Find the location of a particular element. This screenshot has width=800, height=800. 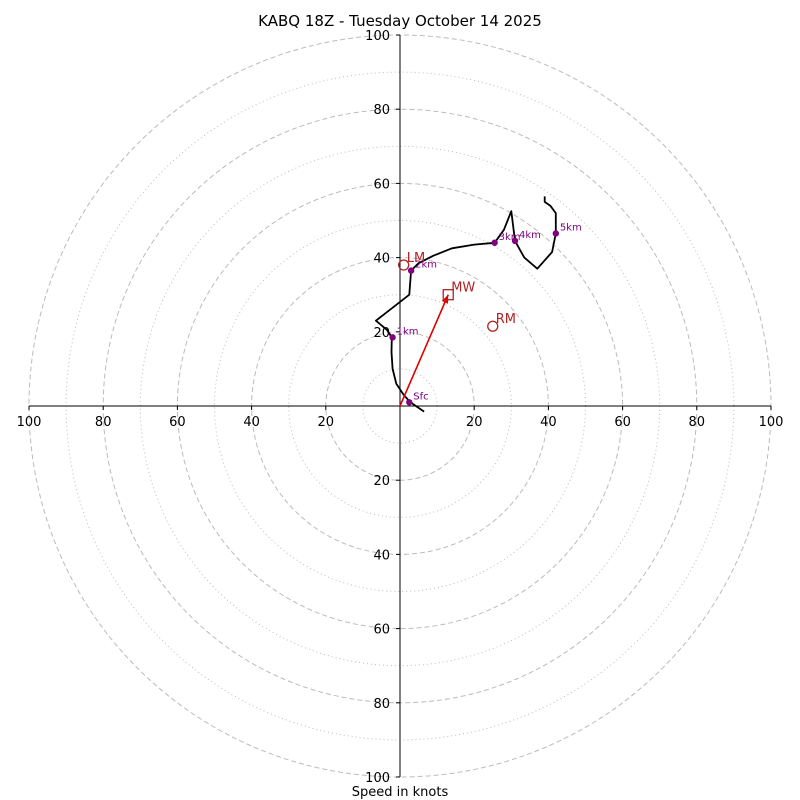

hodograph-trace-group is located at coordinates (466, 304).